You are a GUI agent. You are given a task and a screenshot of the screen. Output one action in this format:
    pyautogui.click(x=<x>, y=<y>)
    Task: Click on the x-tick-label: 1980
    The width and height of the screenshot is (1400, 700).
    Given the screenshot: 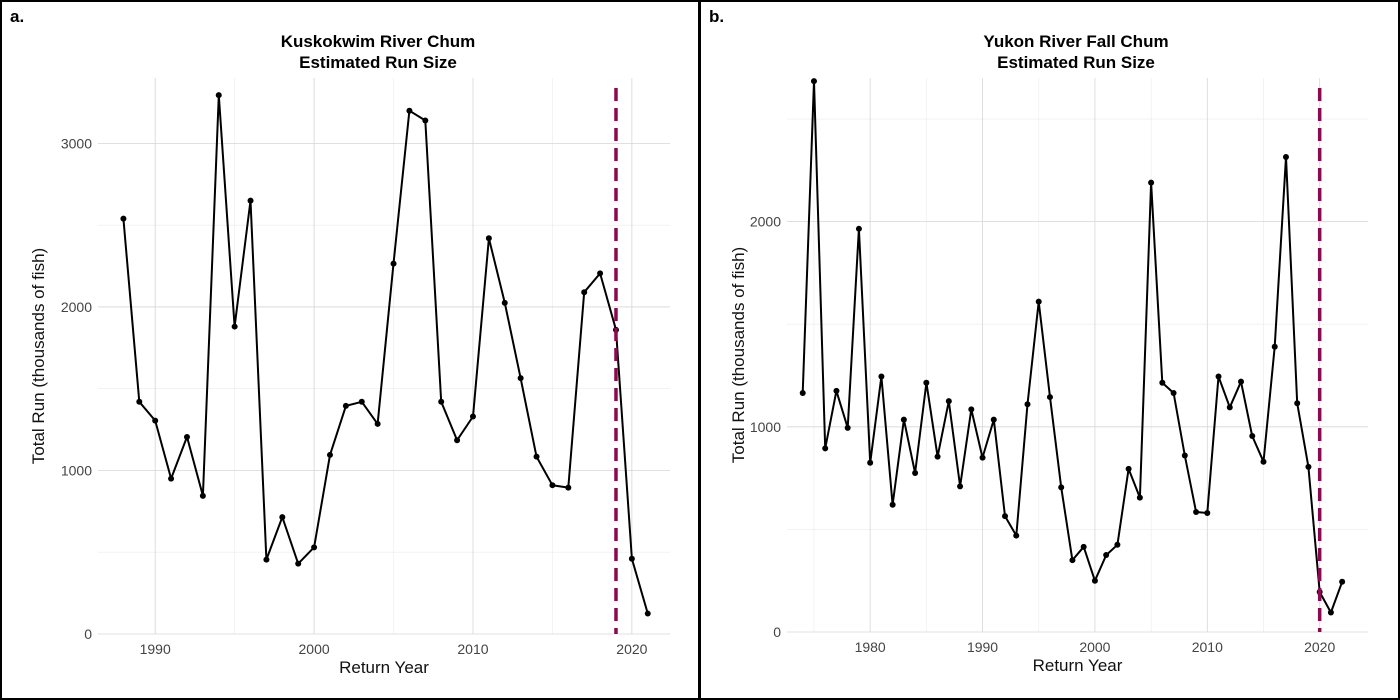 What is the action you would take?
    pyautogui.click(x=870, y=647)
    